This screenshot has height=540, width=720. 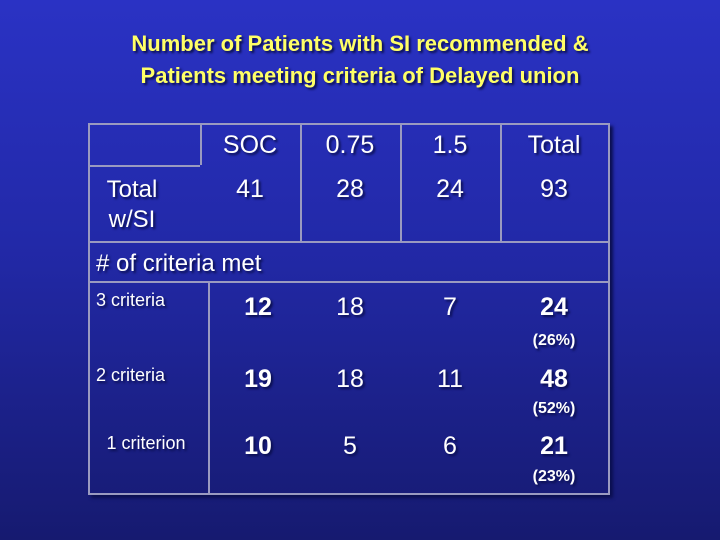 I want to click on row-label-3-criteria: 3 criteria, so click(x=131, y=300).